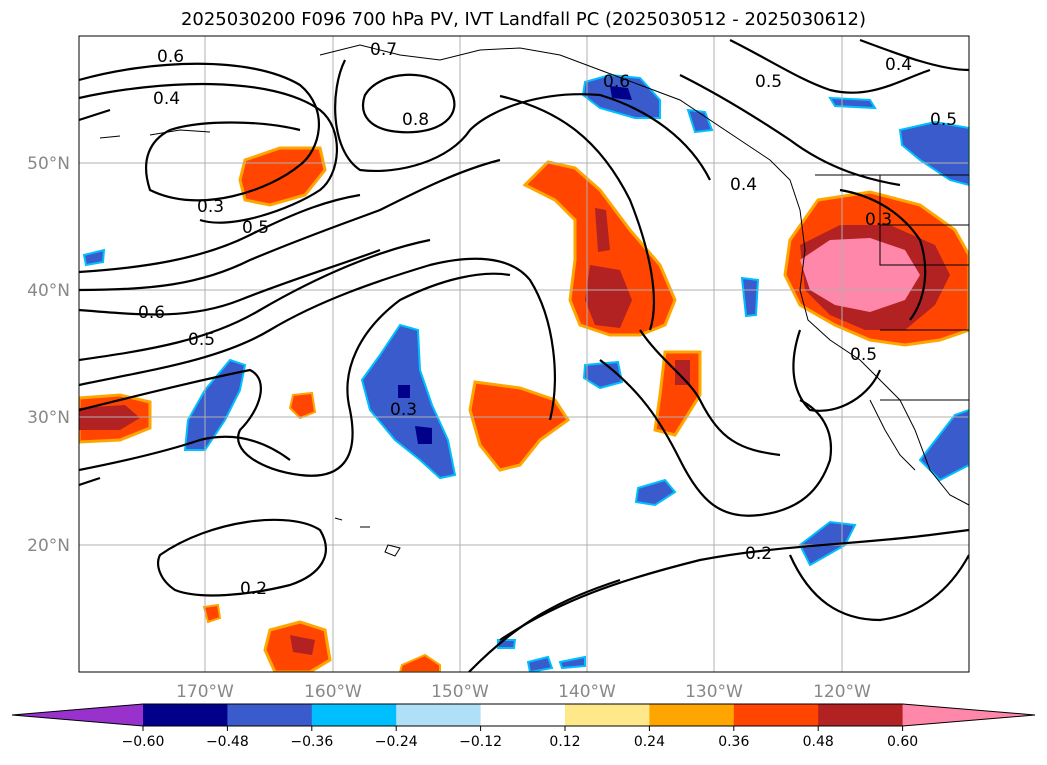 The height and width of the screenshot is (765, 1047). I want to click on colorbar-tick-label: −0.60, so click(143, 742).